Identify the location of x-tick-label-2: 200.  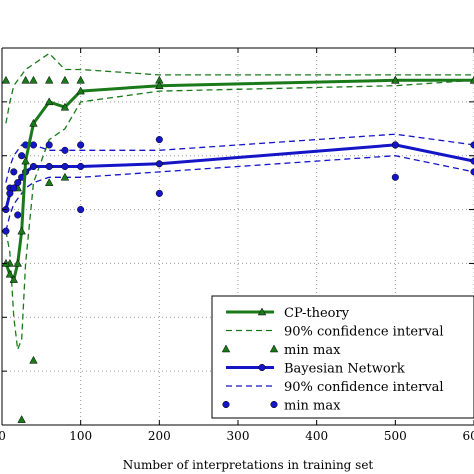
(159, 436).